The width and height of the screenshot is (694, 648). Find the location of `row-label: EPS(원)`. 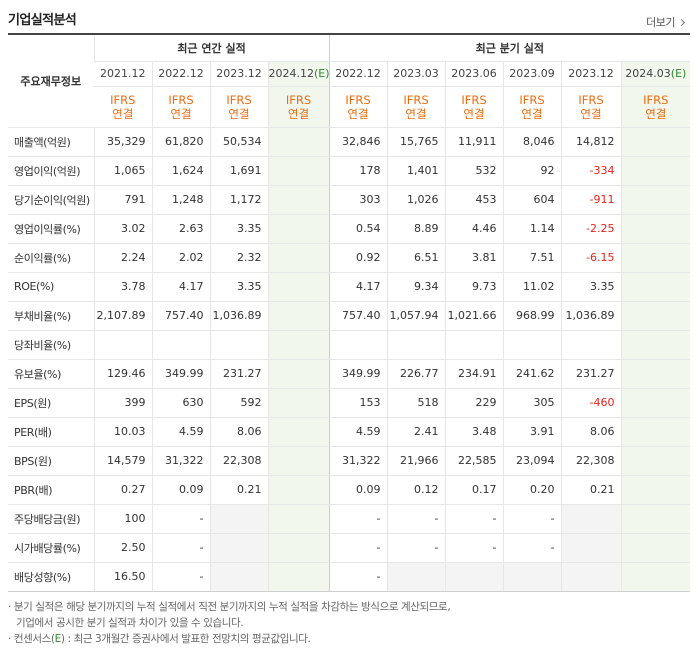

row-label: EPS(원) is located at coordinates (51, 402).